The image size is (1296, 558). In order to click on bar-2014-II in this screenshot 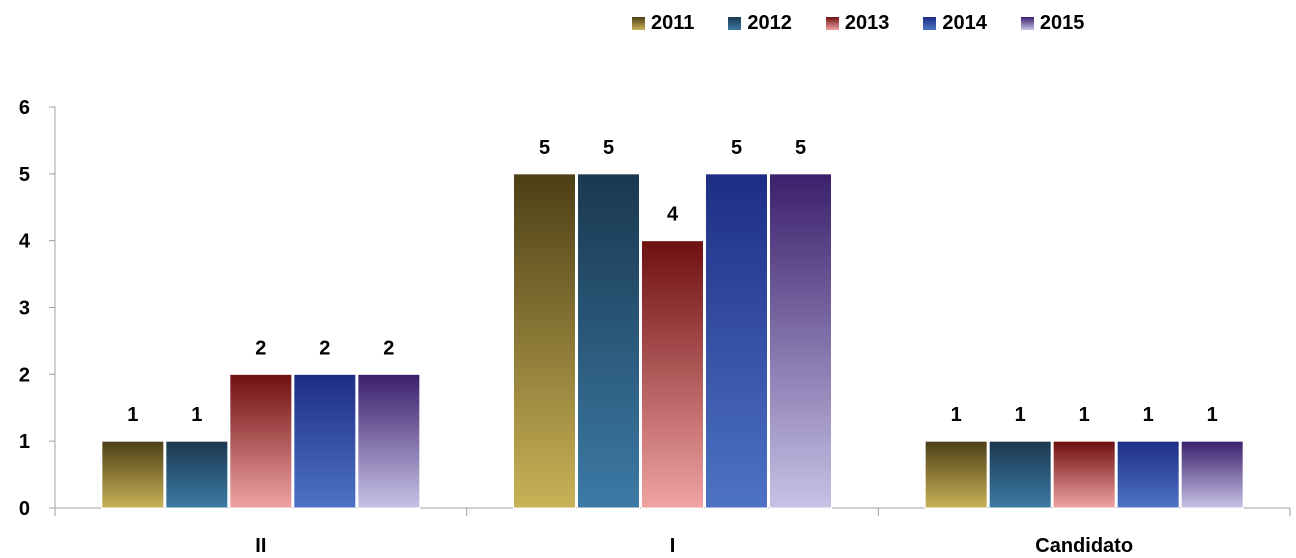, I will do `click(325, 441)`.